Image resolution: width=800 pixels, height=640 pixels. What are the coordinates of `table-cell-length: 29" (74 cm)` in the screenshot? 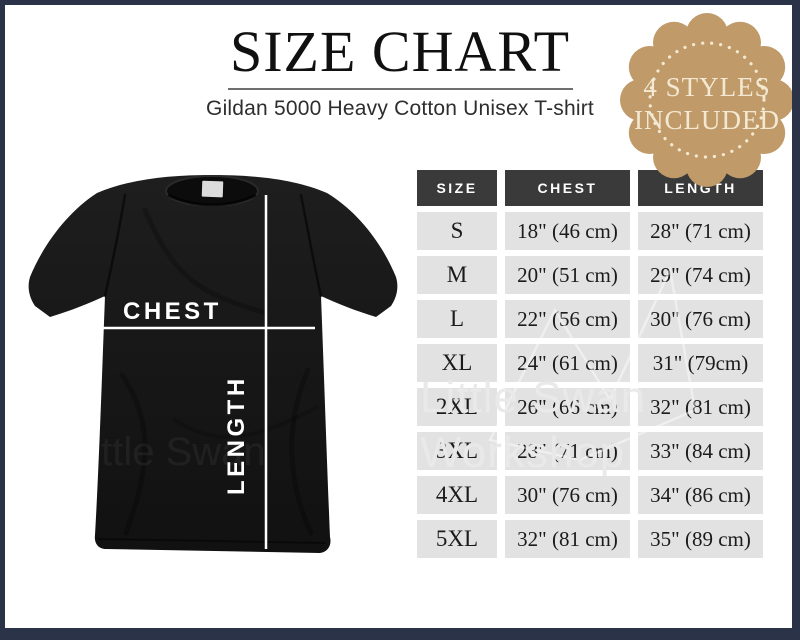 It's located at (700, 275).